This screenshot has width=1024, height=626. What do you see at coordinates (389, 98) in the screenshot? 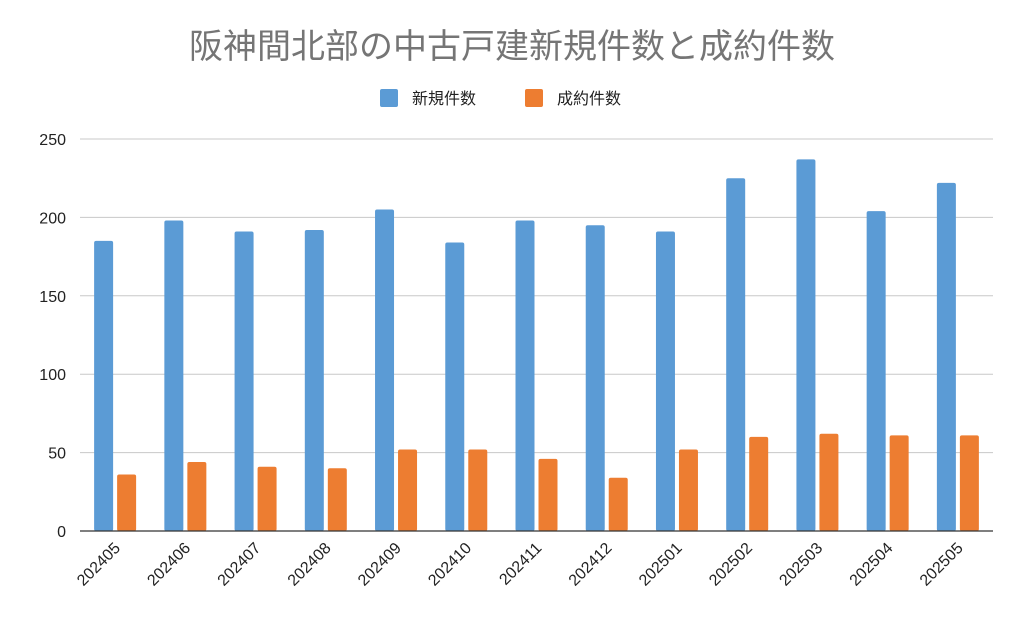
I see `legend-swatch-new` at bounding box center [389, 98].